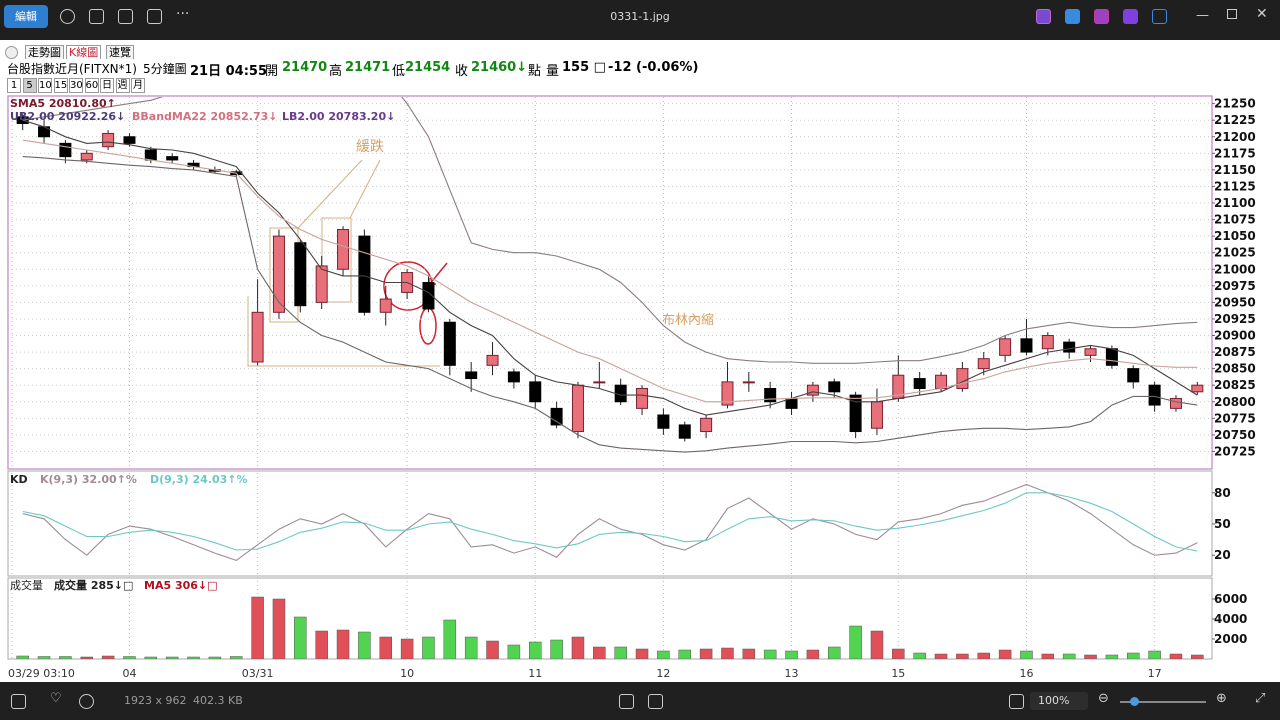 This screenshot has width=1280, height=720. Describe the element at coordinates (44, 52) in the screenshot. I see `tab: 走勢圖` at that location.